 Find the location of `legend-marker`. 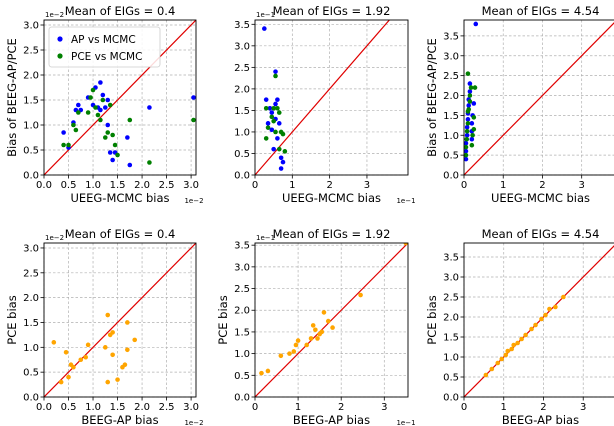

legend-marker is located at coordinates (60, 39).